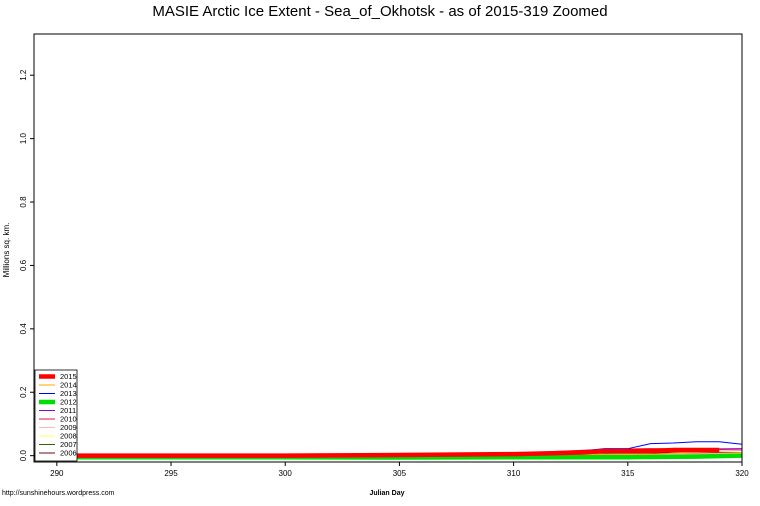  I want to click on y-axis: 0.0 0.2 0.4 0.6 0.8 1.0 1.2, so click(26, 265).